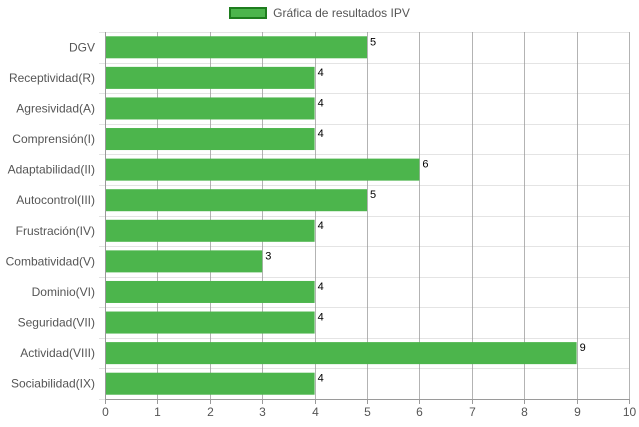 The image size is (639, 427). Describe the element at coordinates (63, 292) in the screenshot. I see `category-label: Dominio(VI)` at that location.